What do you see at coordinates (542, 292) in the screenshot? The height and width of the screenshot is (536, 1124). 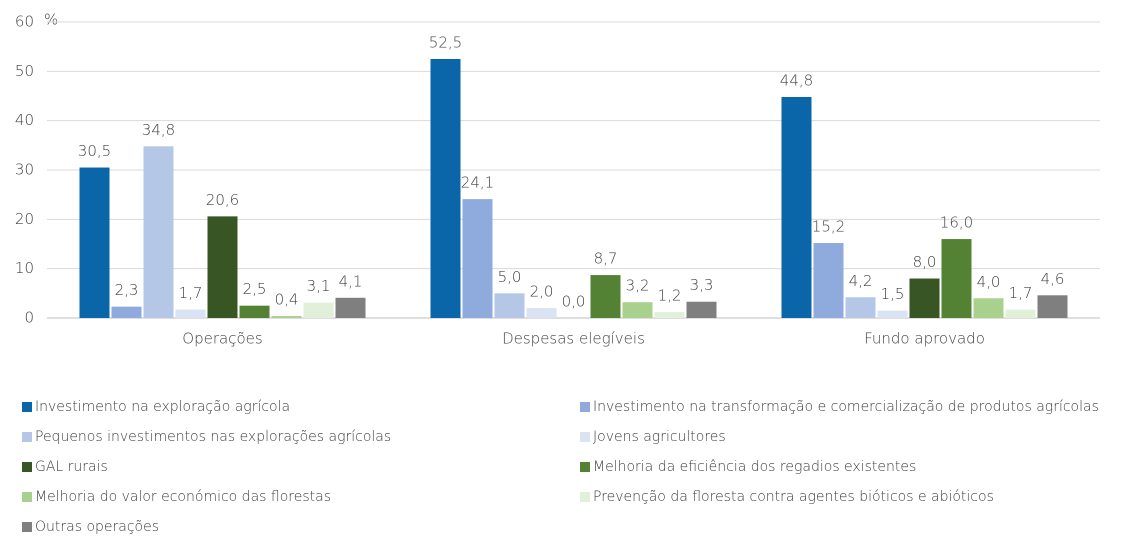 I see `value-label: 2,0` at bounding box center [542, 292].